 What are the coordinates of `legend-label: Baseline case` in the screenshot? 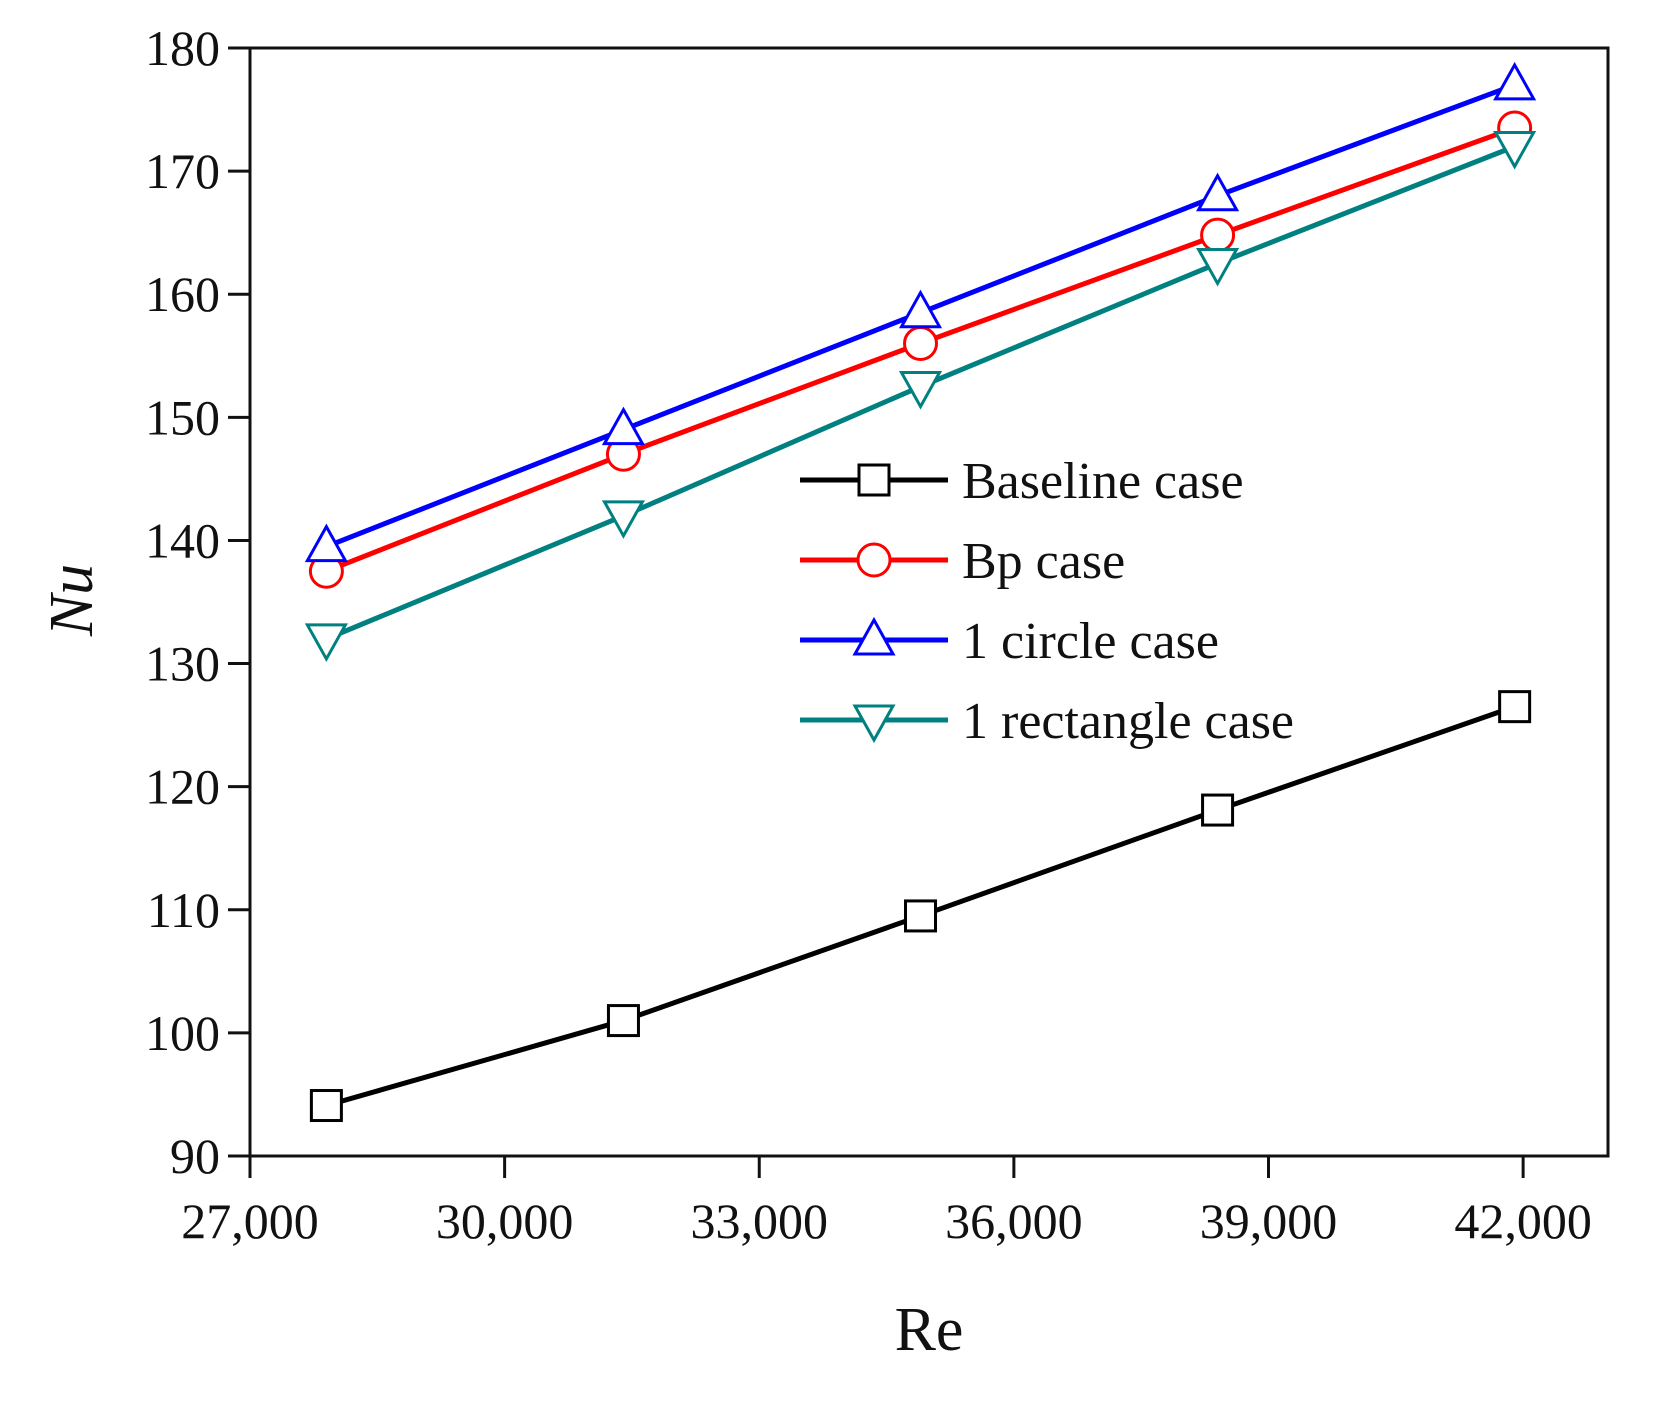 It's located at (1103, 481).